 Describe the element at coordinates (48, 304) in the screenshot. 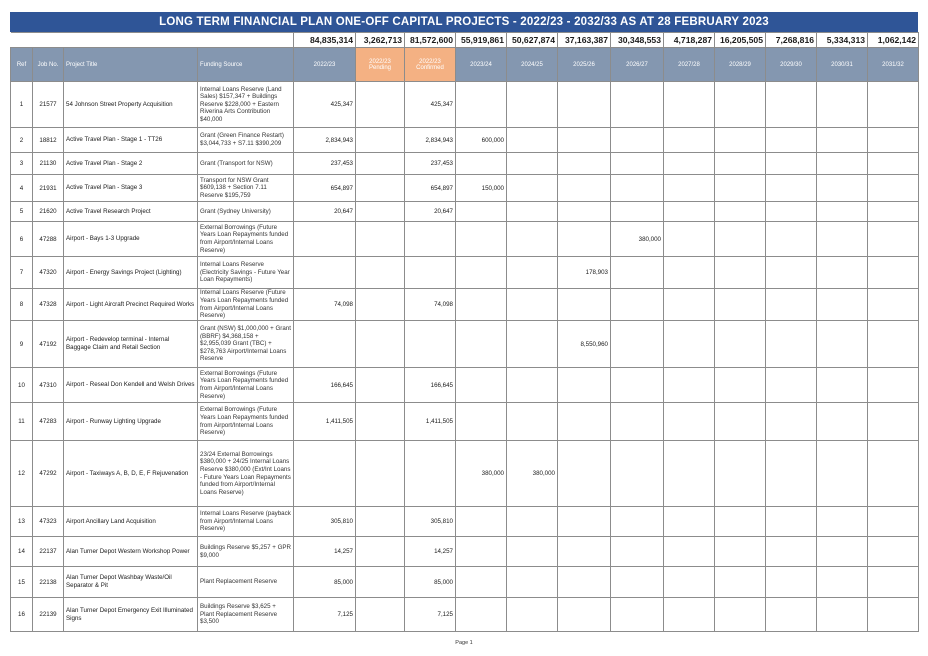

I see `row-job-no: 47328` at that location.